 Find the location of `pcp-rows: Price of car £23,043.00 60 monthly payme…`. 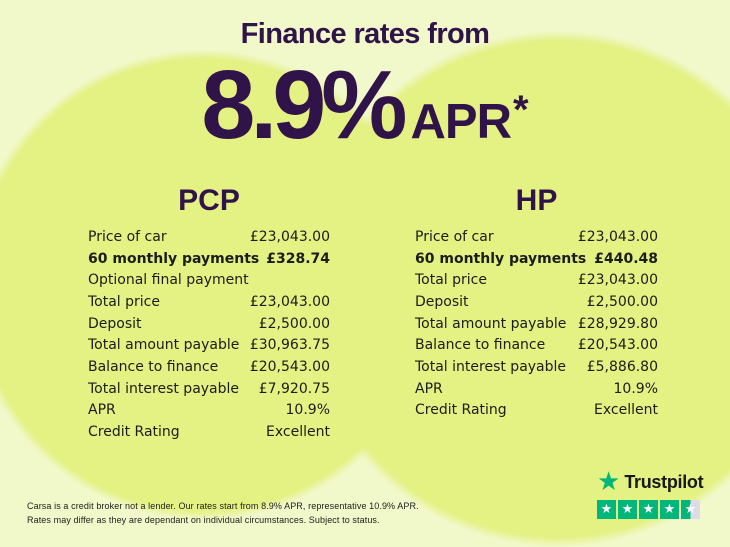

pcp-rows: Price of car £23,043.00 60 monthly payme… is located at coordinates (209, 334).